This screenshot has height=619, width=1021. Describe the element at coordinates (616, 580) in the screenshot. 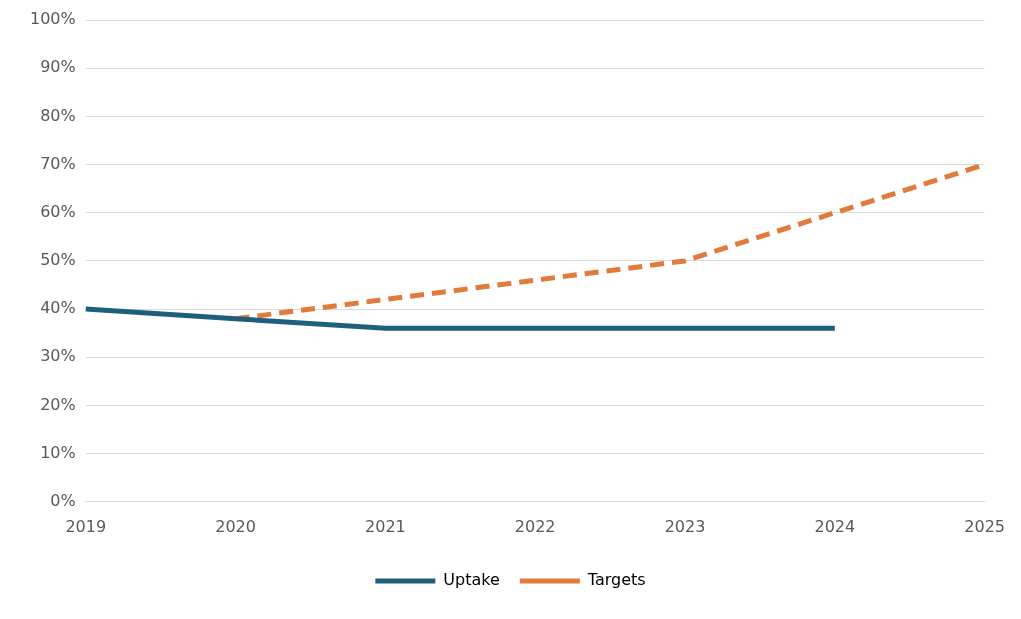

I see `legend-label: Targets` at that location.